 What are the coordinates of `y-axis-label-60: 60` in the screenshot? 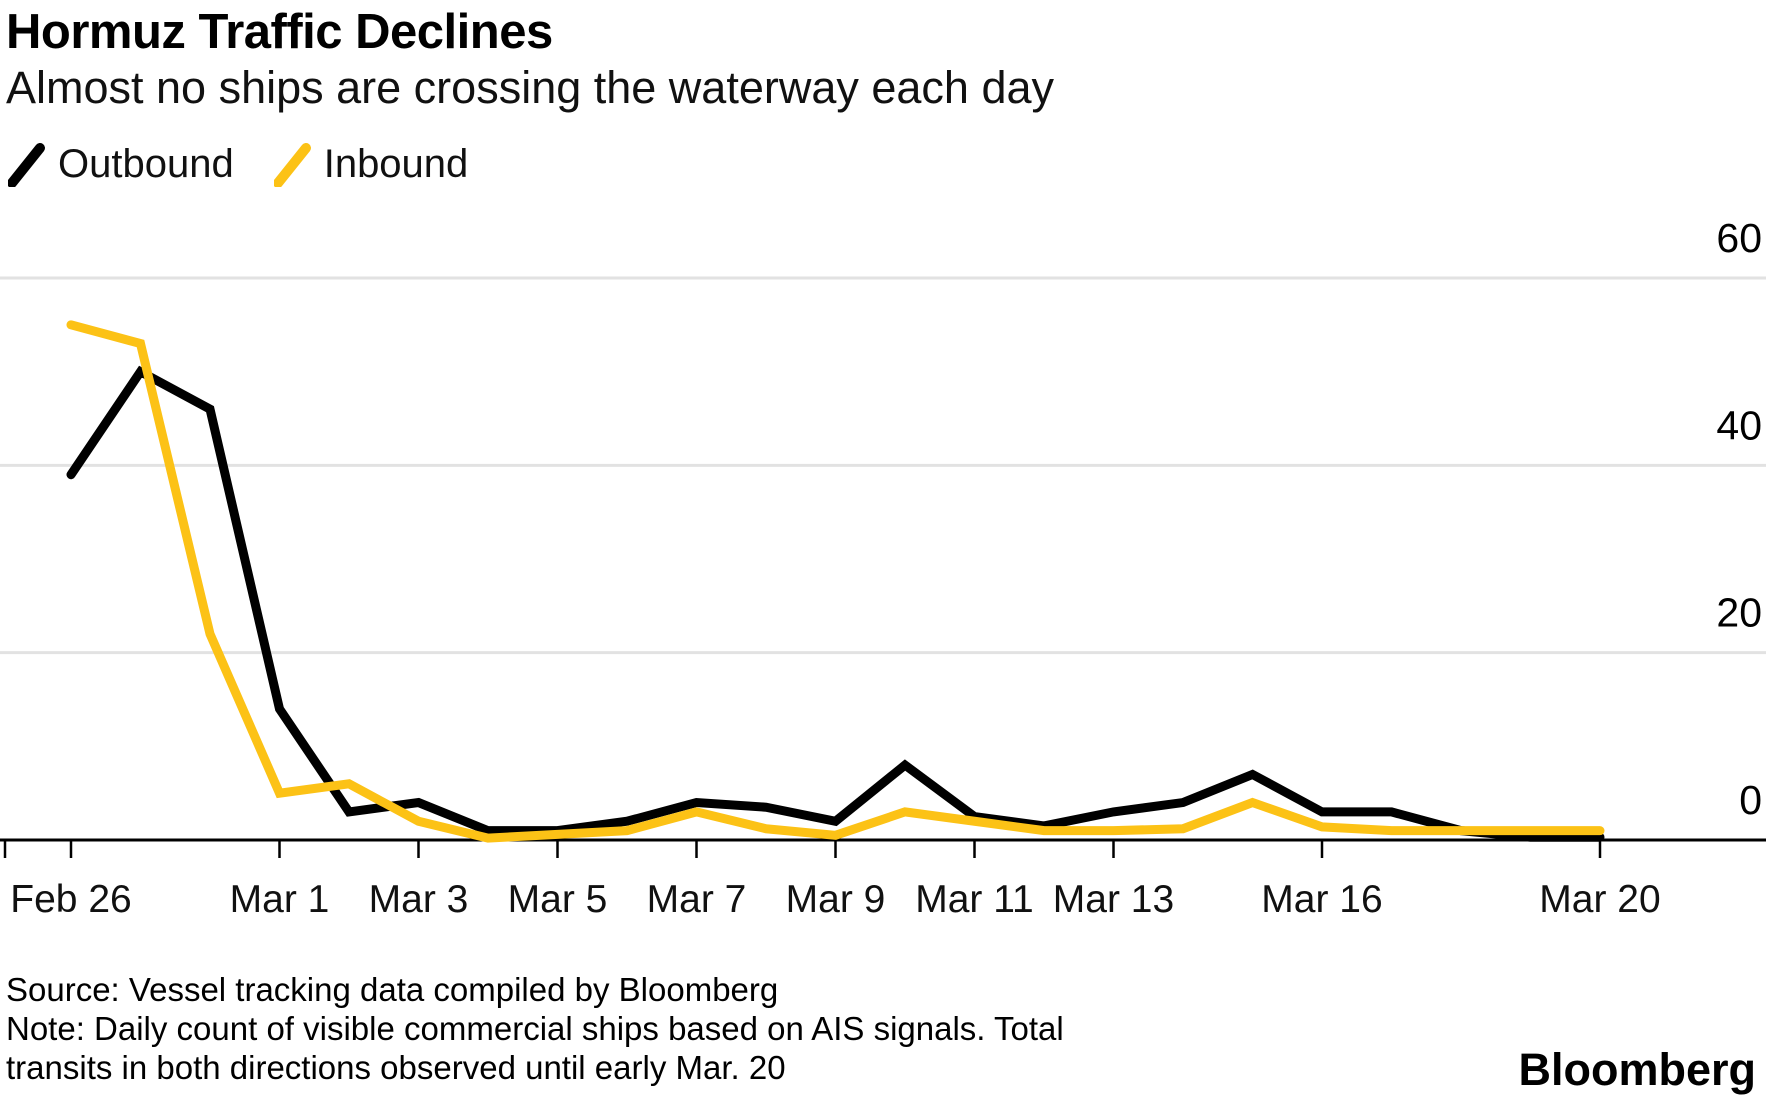 It's located at (1739, 238).